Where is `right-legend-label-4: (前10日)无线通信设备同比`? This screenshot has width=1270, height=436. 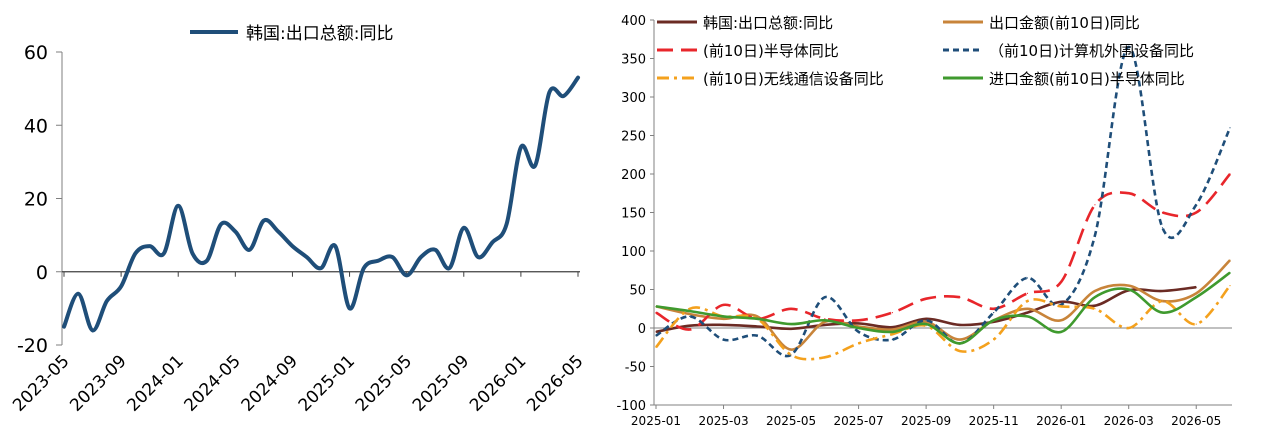 right-legend-label-4: (前10日)无线通信设备同比 is located at coordinates (793, 79).